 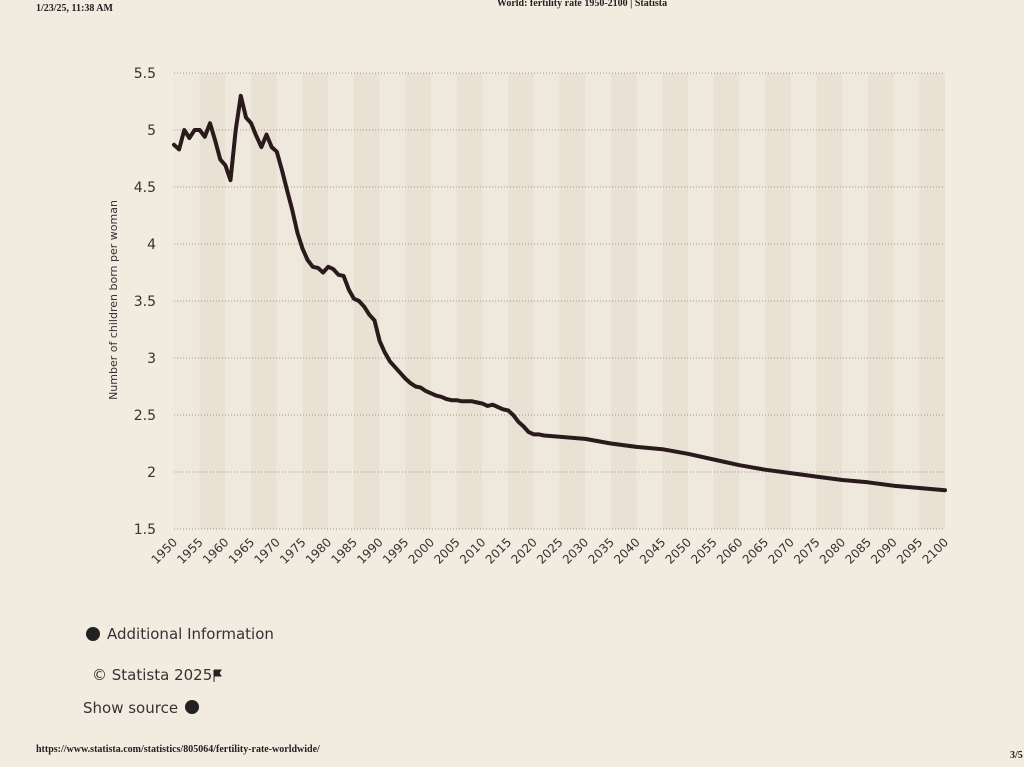 What do you see at coordinates (113, 300) in the screenshot?
I see `y-axis-label: Number of children born per woman` at bounding box center [113, 300].